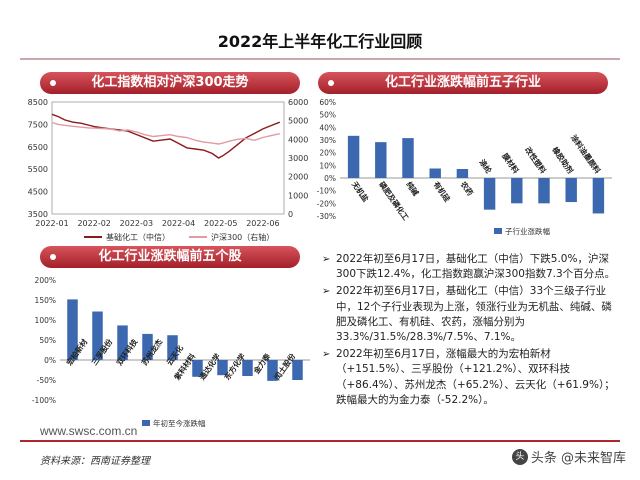 The width and height of the screenshot is (640, 480). What do you see at coordinates (136, 223) in the screenshot?
I see `x-tick-label: 2022-03` at bounding box center [136, 223].